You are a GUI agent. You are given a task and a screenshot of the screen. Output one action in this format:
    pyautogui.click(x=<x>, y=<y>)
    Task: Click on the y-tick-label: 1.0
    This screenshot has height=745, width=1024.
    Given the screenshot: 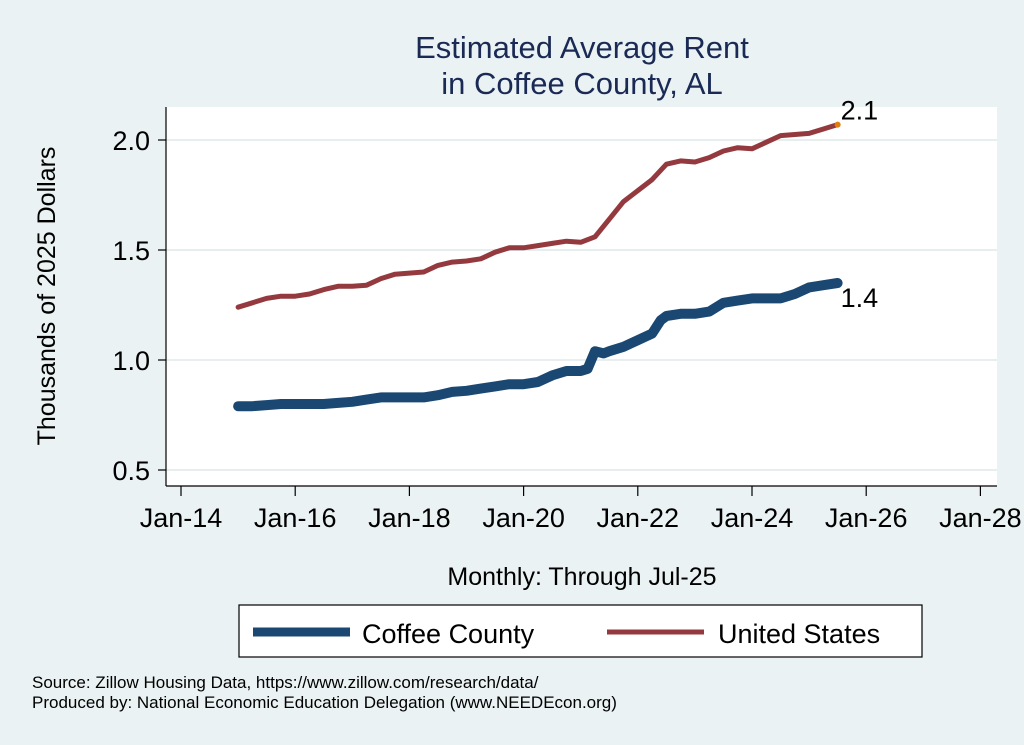 What is the action you would take?
    pyautogui.click(x=131, y=361)
    